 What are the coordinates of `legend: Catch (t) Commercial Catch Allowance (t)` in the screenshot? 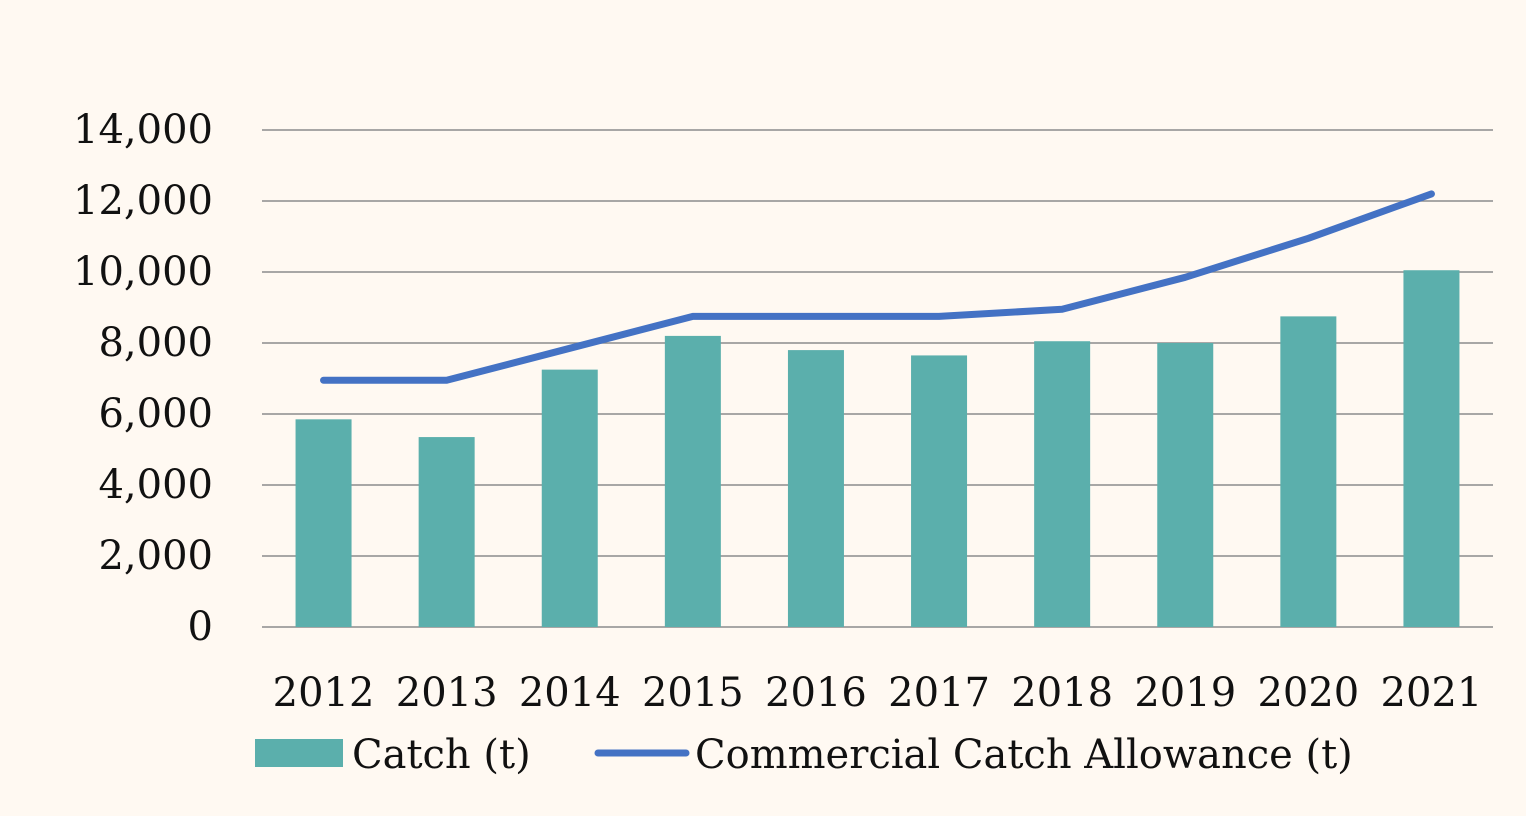 It's located at (804, 755).